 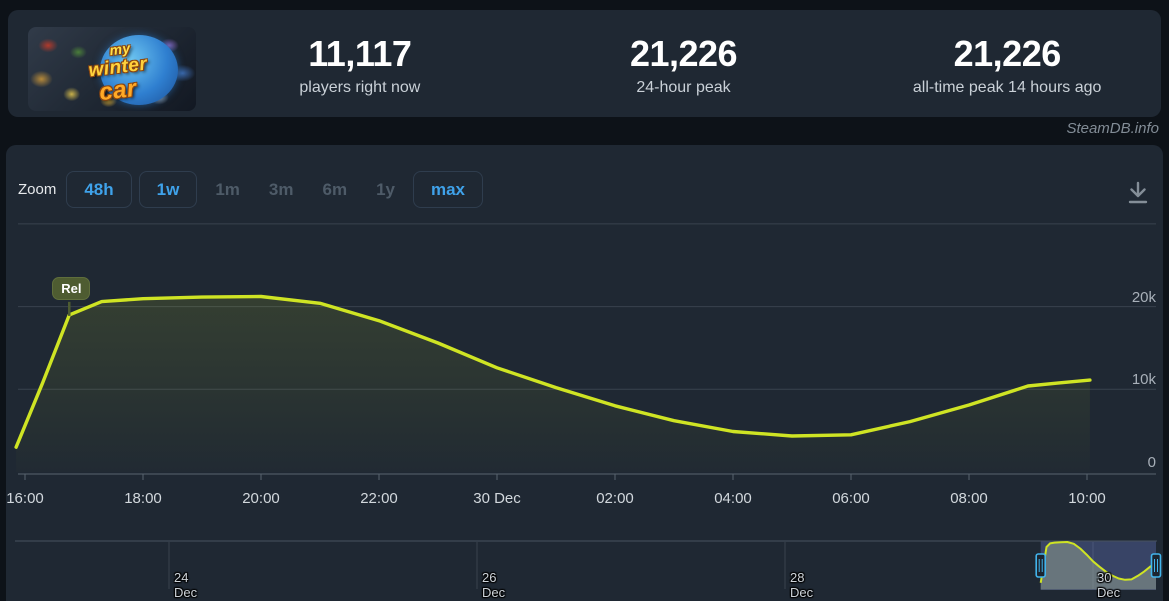 What do you see at coordinates (186, 585) in the screenshot?
I see `navigator-date-24 Dec: 24 Dec` at bounding box center [186, 585].